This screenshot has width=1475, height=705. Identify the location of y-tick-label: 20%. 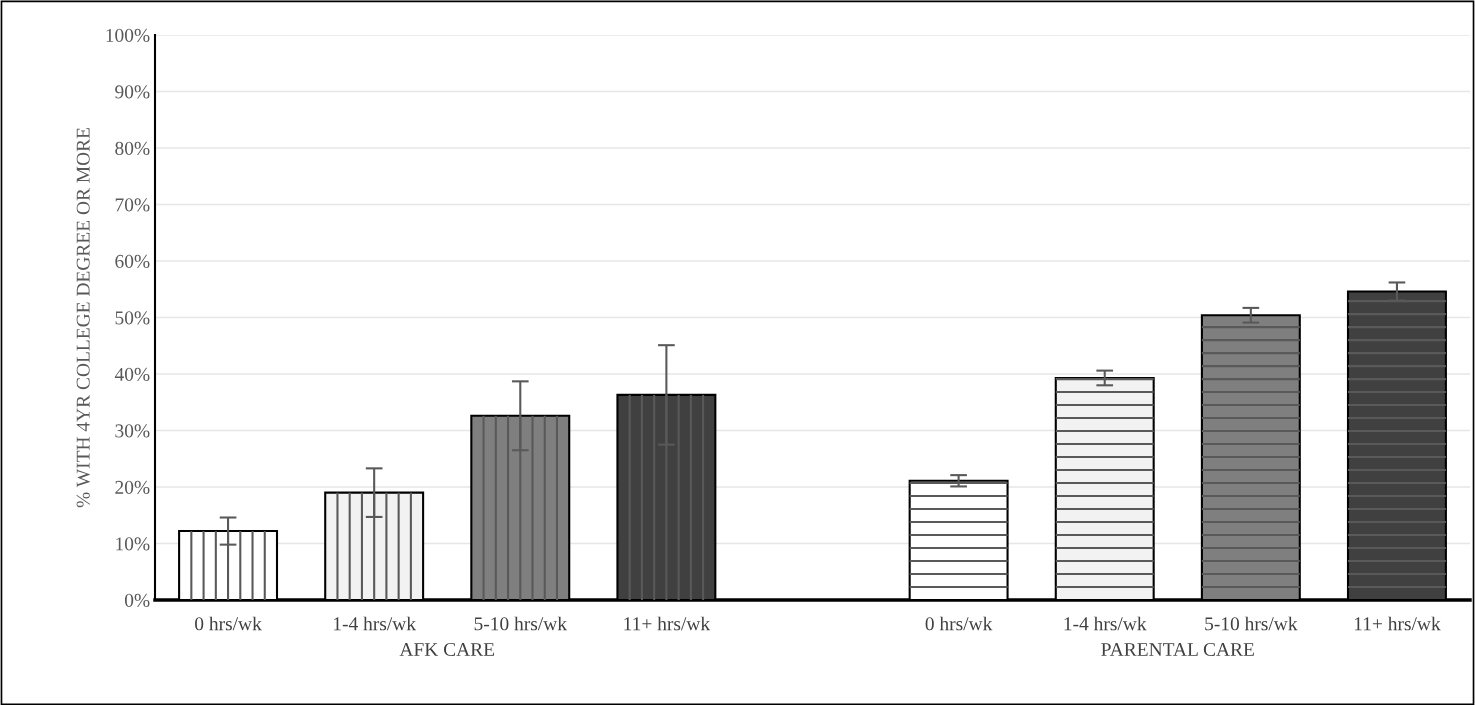
(132, 487).